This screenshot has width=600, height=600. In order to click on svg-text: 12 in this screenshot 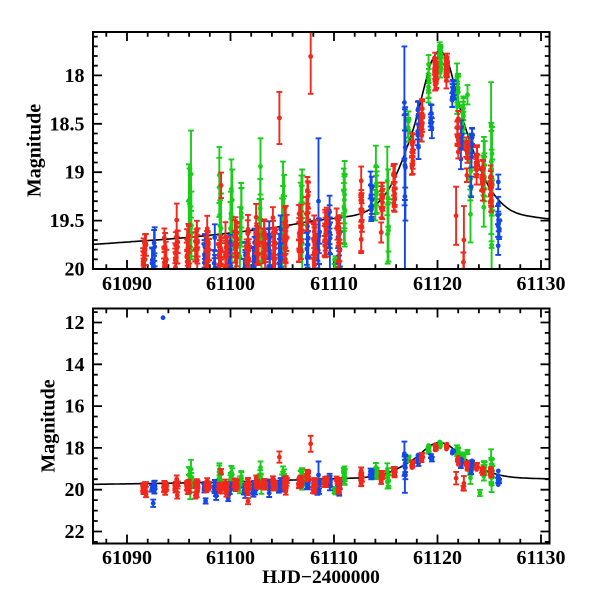, I will do `click(75, 323)`.